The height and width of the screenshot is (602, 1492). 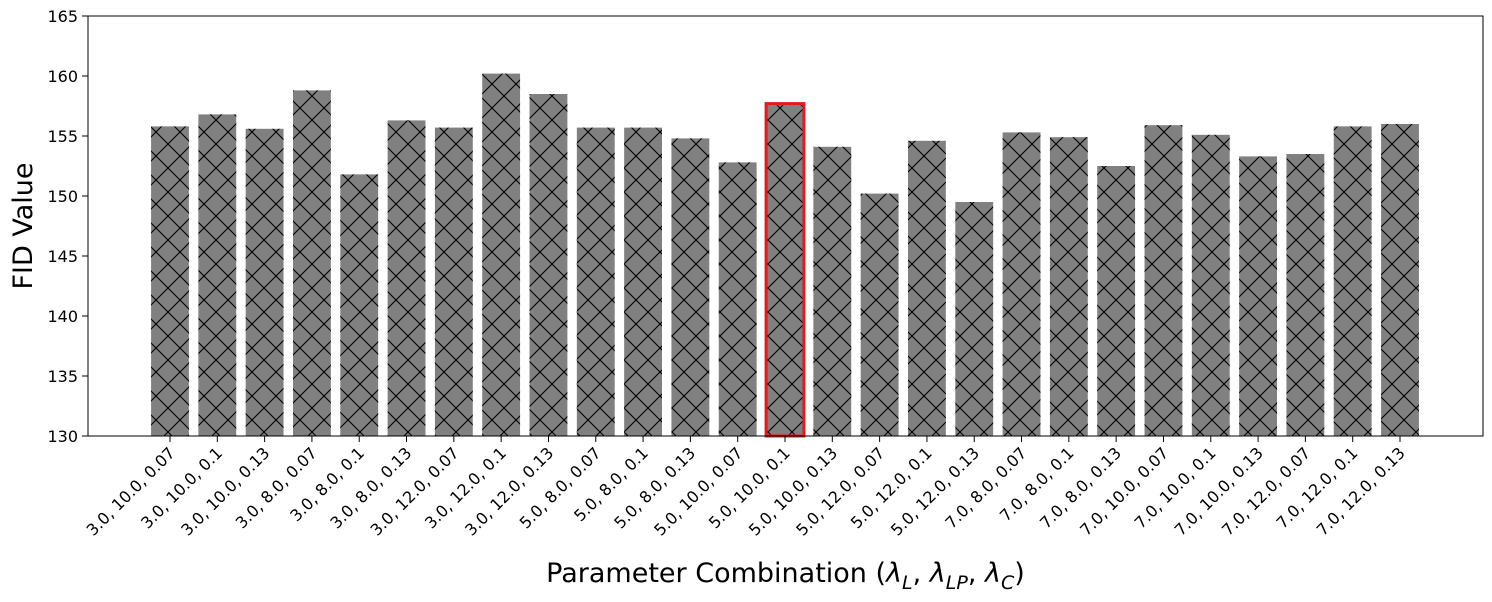 What do you see at coordinates (62, 256) in the screenshot?
I see `y-tick-label: 145` at bounding box center [62, 256].